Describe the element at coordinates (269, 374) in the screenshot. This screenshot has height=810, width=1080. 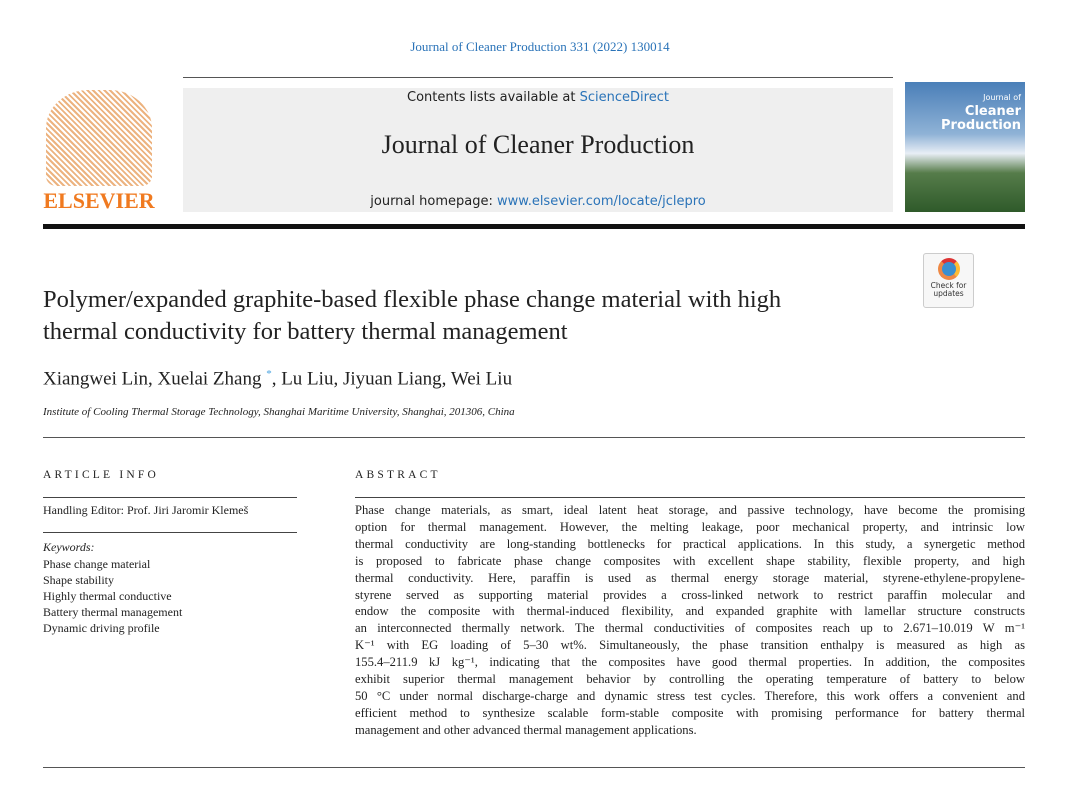
I see `corresponding-author-mark: *` at that location.